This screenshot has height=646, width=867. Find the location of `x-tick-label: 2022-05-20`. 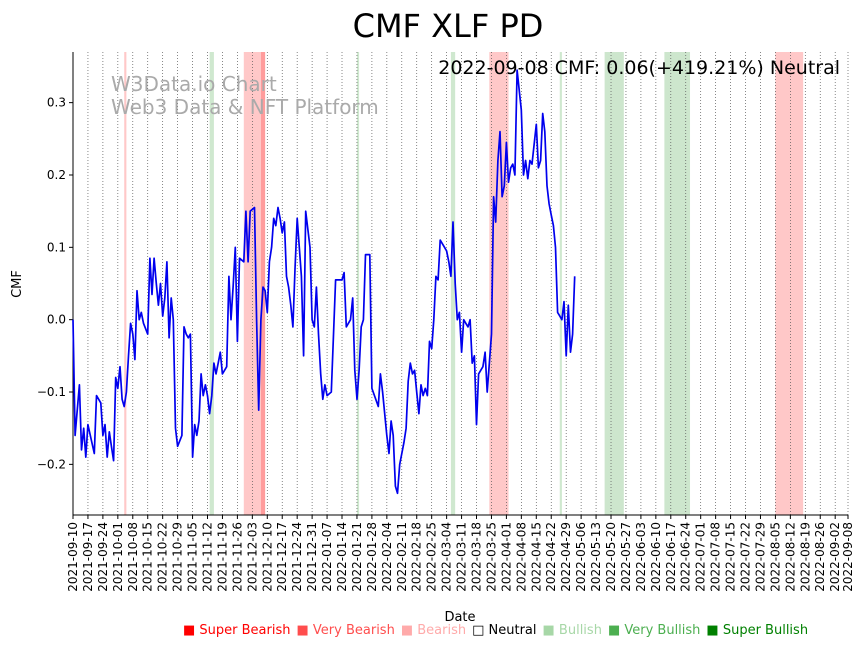

x-tick-label: 2022-05-20 is located at coordinates (611, 557).